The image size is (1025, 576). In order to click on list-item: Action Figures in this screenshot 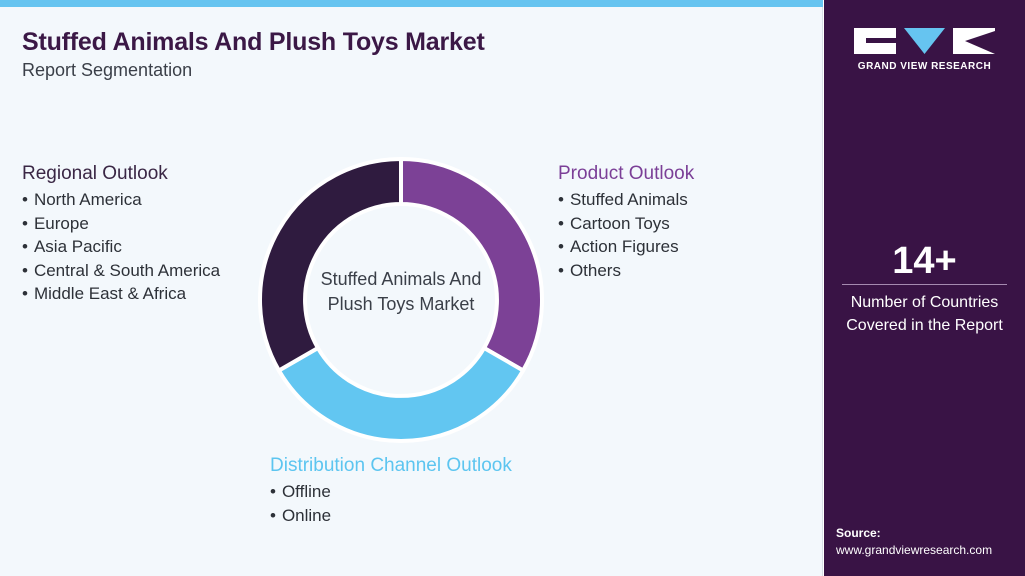, I will do `click(626, 247)`.